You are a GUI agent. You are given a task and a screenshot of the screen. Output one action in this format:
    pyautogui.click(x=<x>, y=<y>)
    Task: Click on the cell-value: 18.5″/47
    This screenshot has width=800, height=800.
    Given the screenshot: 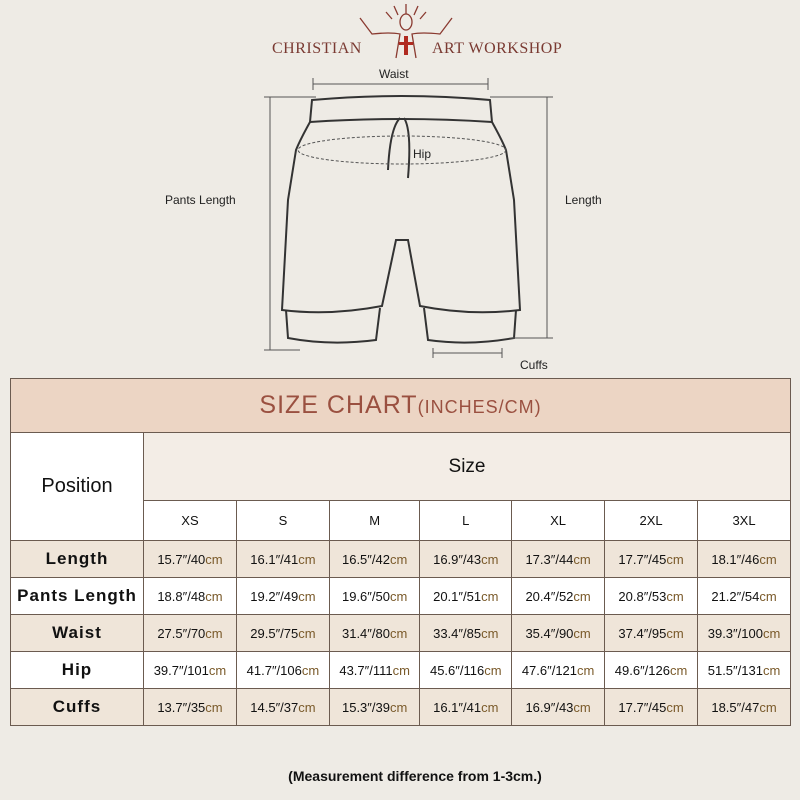 What is the action you would take?
    pyautogui.click(x=735, y=707)
    